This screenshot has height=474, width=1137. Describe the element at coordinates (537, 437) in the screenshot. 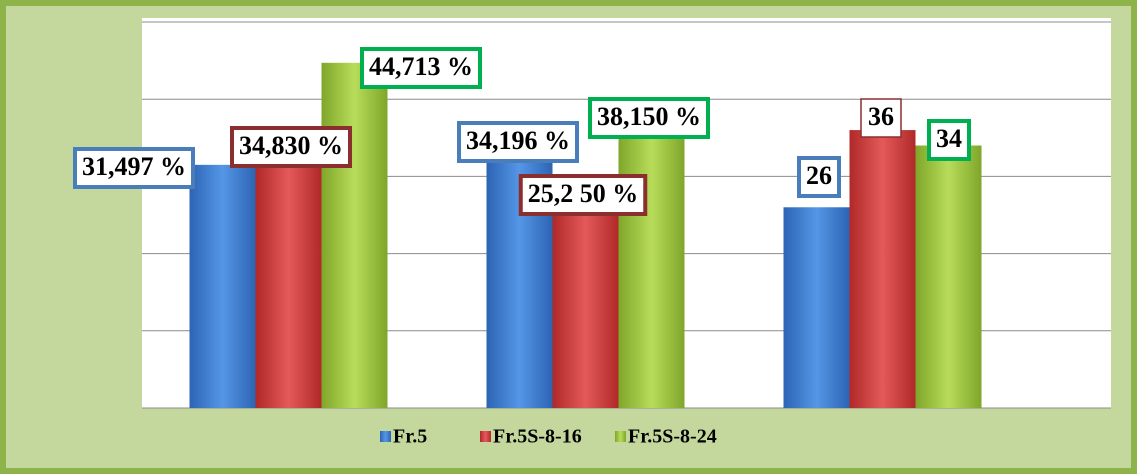

I see `legend-label: Fr.5S-8-16` at that location.